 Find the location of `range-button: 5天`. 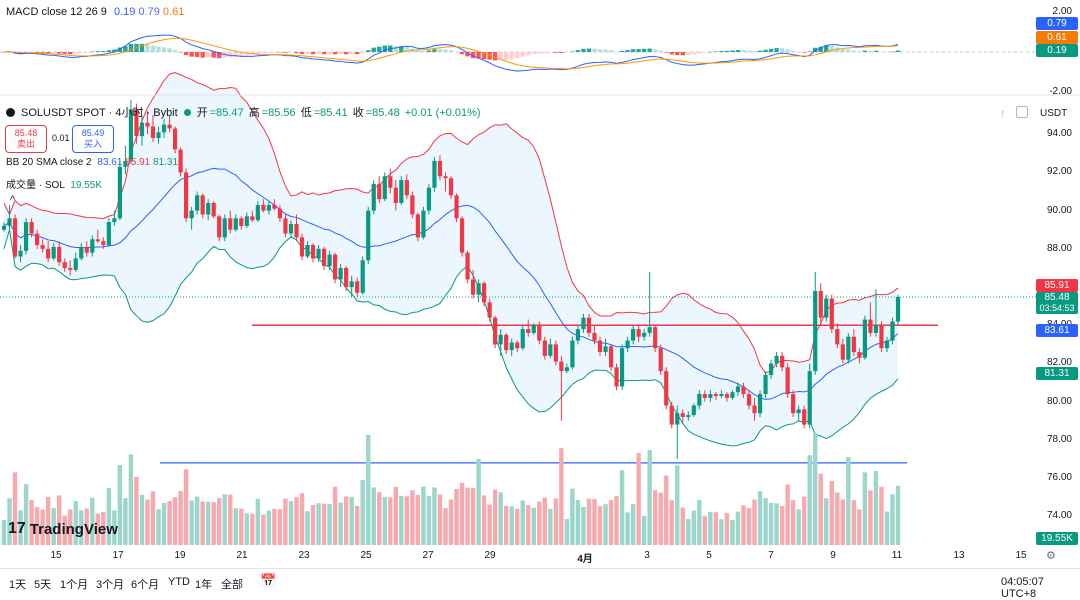

range-button: 5天 is located at coordinates (43, 585).